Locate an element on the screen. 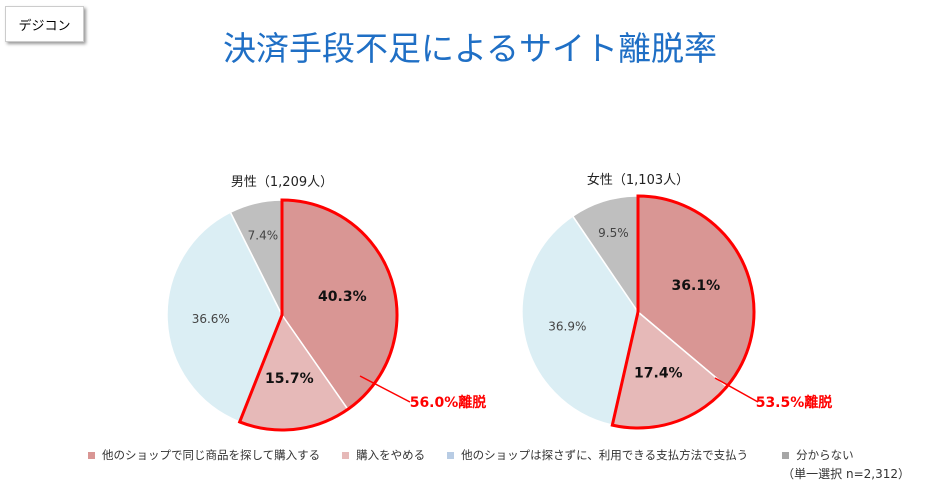 This screenshot has width=940, height=489. sample-note: （単一選択 n=2,312） is located at coordinates (846, 474).